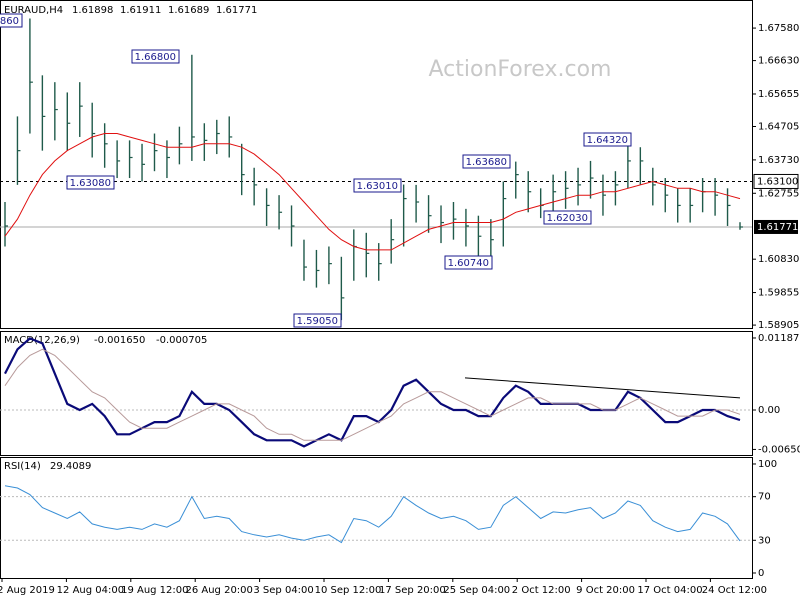 The image size is (800, 600). I want to click on ohlc-value: 1.61911, so click(140, 10).